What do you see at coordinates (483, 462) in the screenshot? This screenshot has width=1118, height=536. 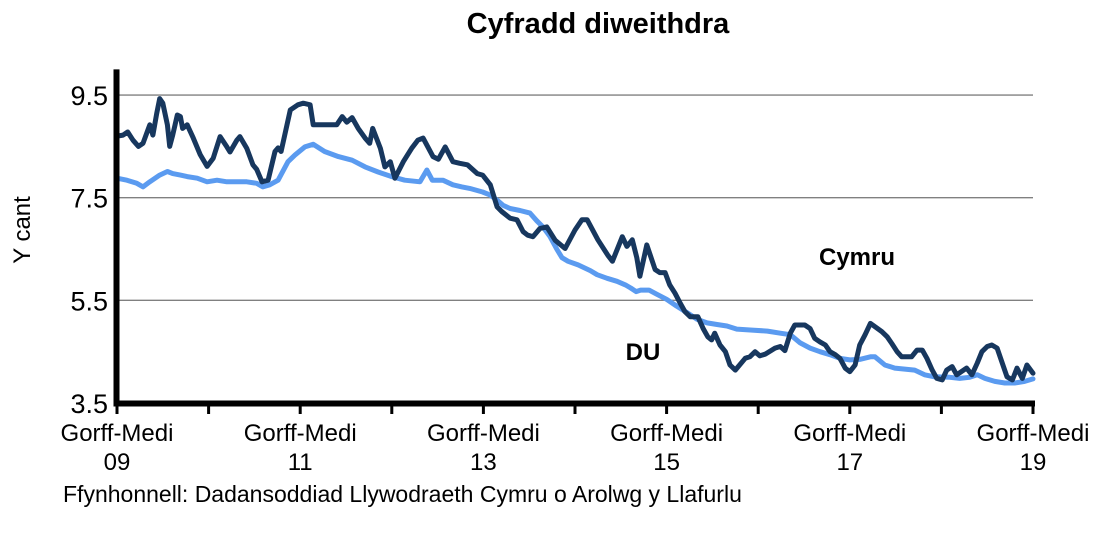 I see `x-tick-label-year: 13` at bounding box center [483, 462].